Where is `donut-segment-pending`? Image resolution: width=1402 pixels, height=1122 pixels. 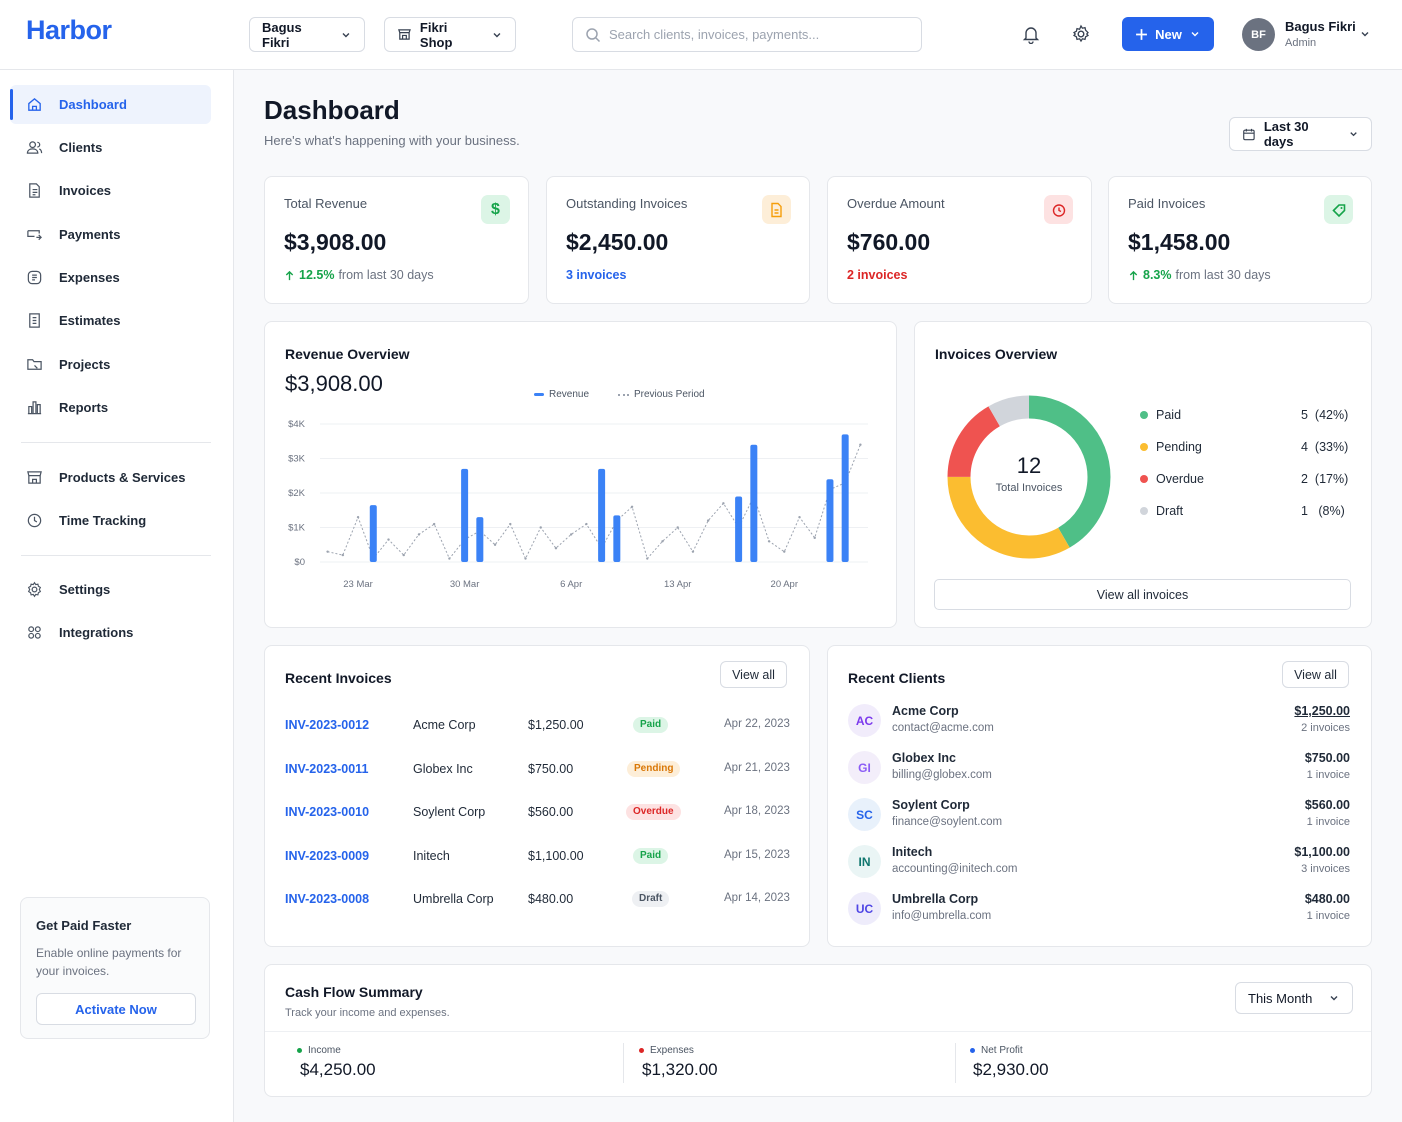
donut-segment-pending is located at coordinates (1029, 477).